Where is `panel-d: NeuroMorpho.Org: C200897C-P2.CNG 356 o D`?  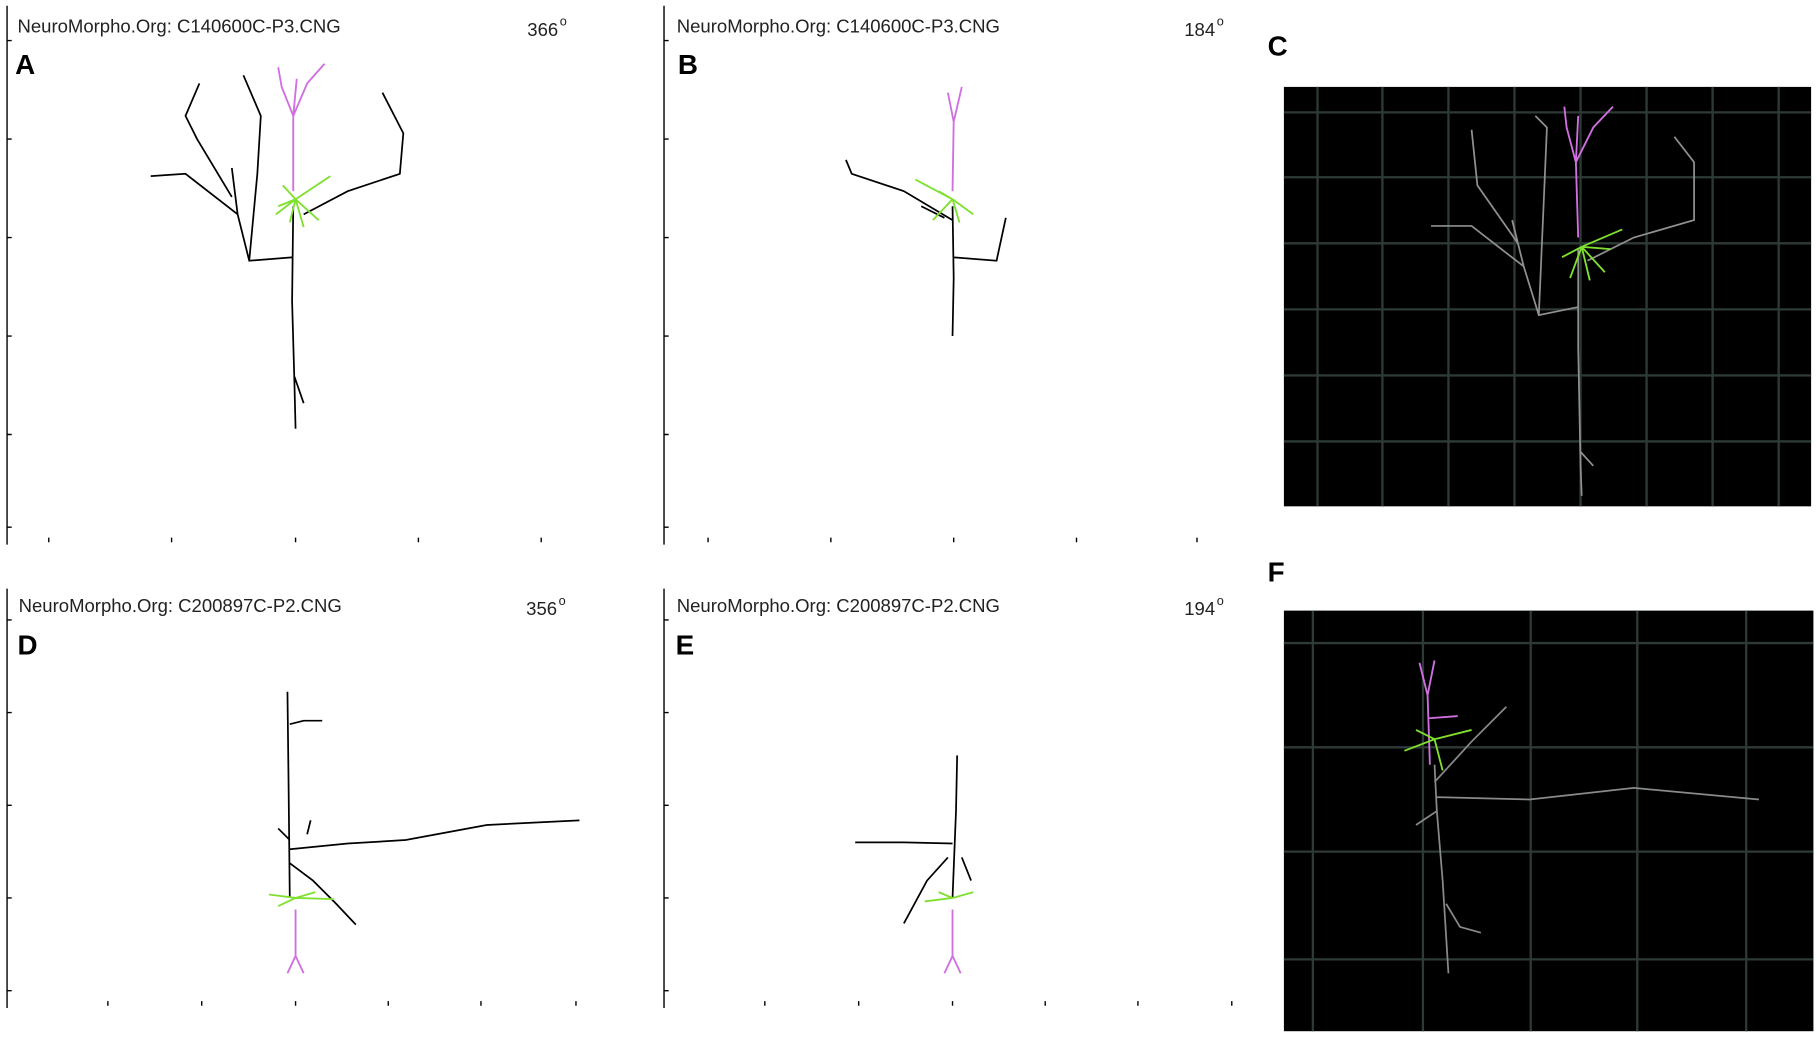
panel-d: NeuroMorpho.Org: C200897C-P2.CNG 356 o D is located at coordinates (293, 798).